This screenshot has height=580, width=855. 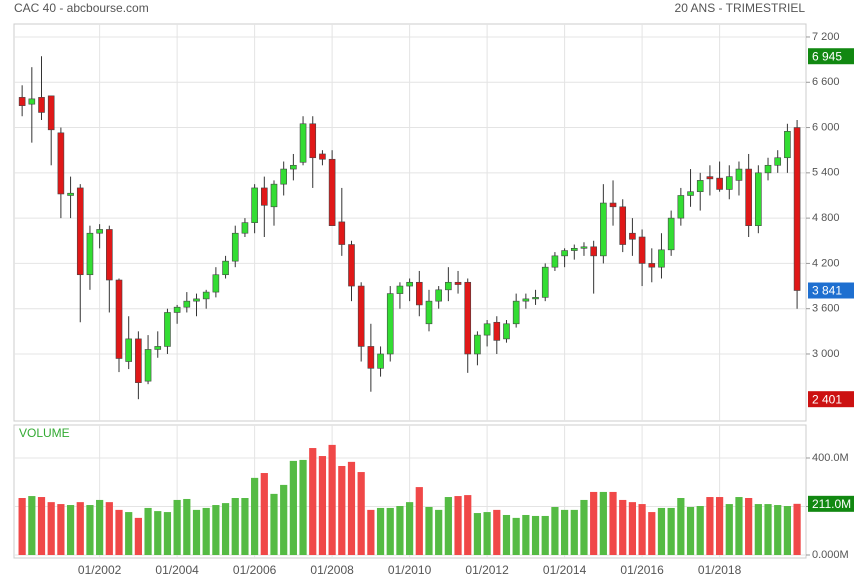 What do you see at coordinates (826, 309) in the screenshot?
I see `y-tick-label: 3 600` at bounding box center [826, 309].